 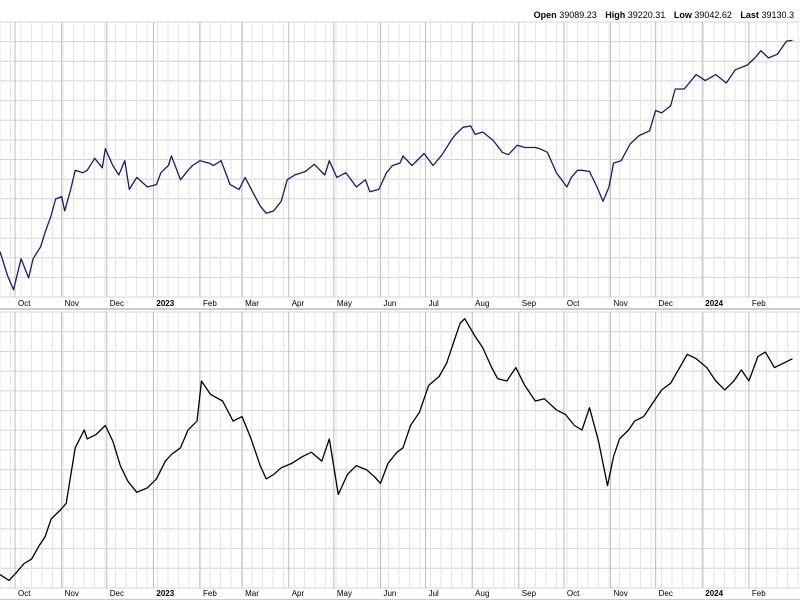 I want to click on last-value: 39130.3, so click(x=777, y=15).